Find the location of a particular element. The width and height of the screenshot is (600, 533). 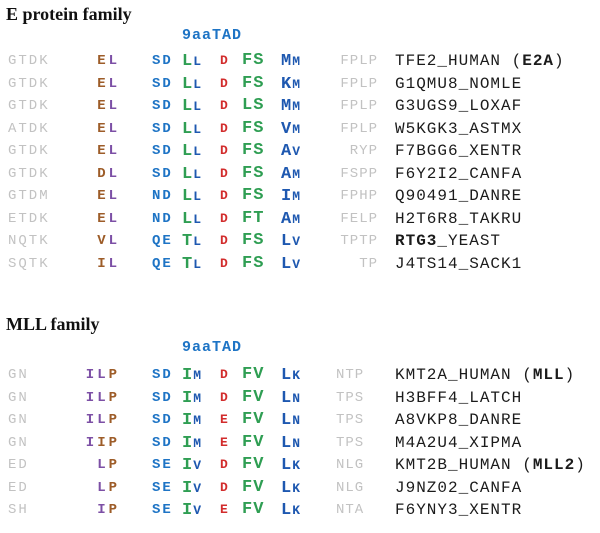

protein-name-segment: F6Y2I2_CANFA is located at coordinates (459, 173).